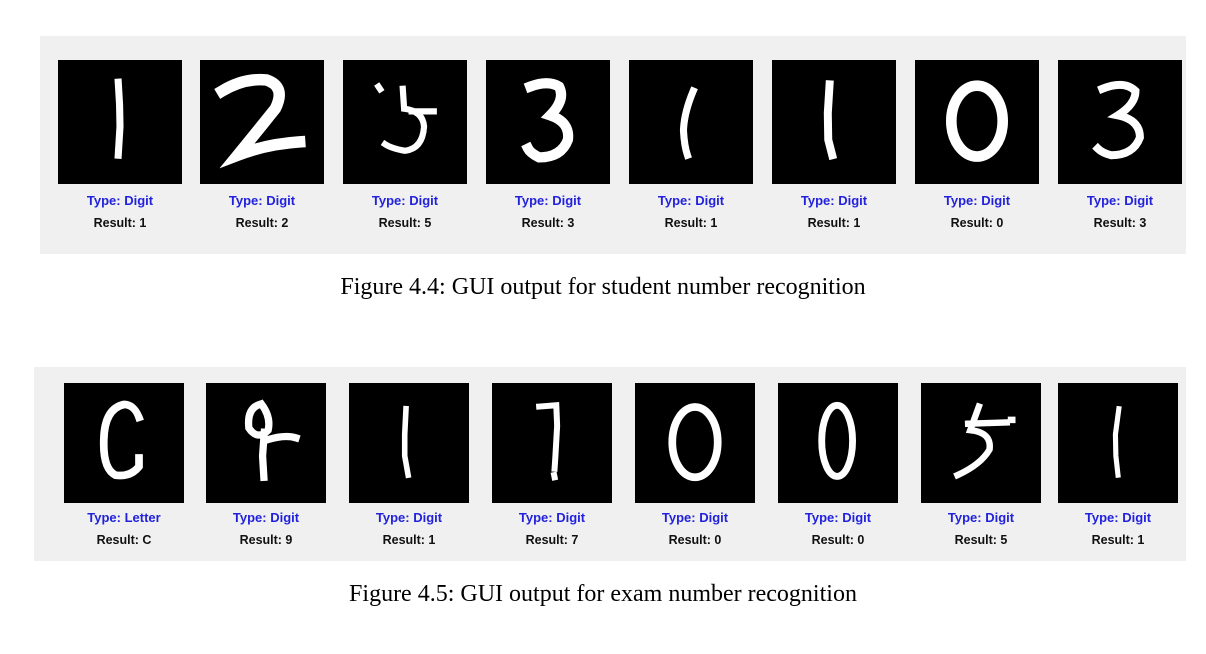 The height and width of the screenshot is (654, 1206). I want to click on letter-thumbnail-c, so click(124, 443).